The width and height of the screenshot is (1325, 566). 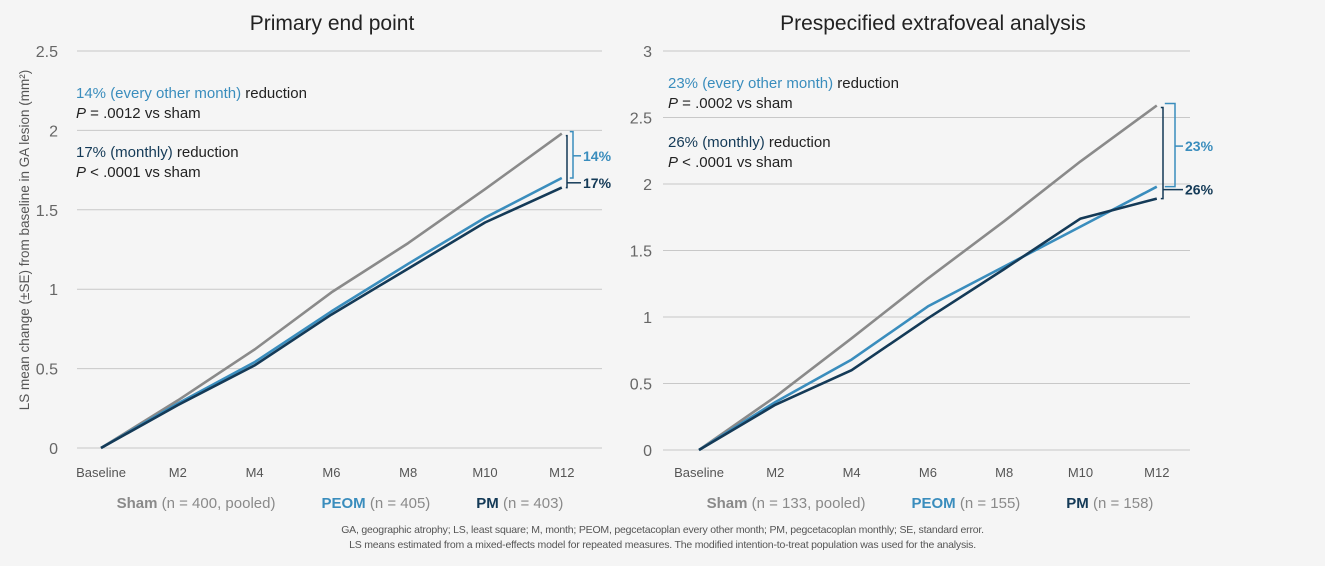 I want to click on annotation-pm-pct: 17% (monthly), so click(x=124, y=152).